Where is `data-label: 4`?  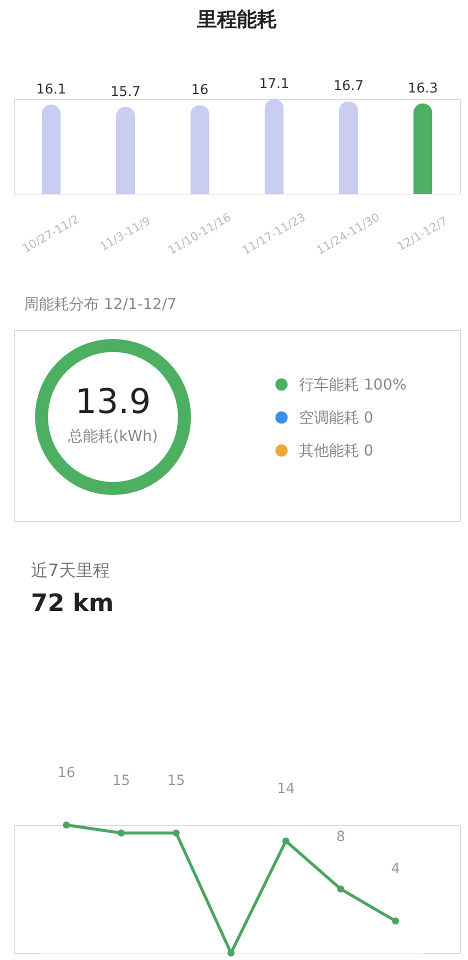 data-label: 4 is located at coordinates (395, 869).